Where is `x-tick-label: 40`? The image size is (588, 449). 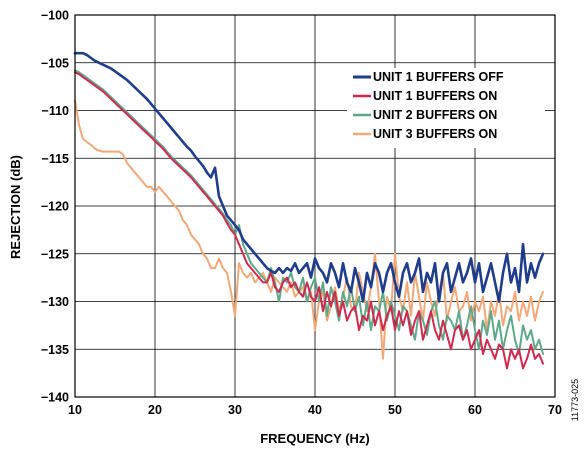 x-tick-label: 40 is located at coordinates (315, 410).